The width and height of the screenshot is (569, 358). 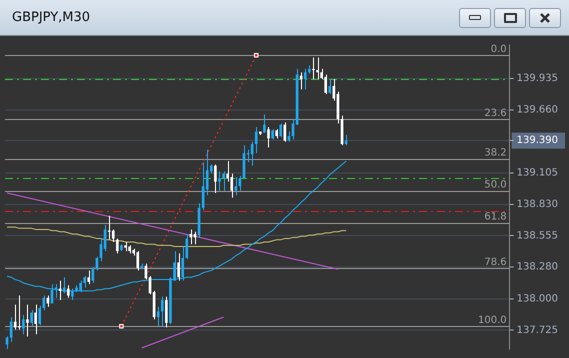 What do you see at coordinates (537, 204) in the screenshot?
I see `y-tick-label: 138.830` at bounding box center [537, 204].